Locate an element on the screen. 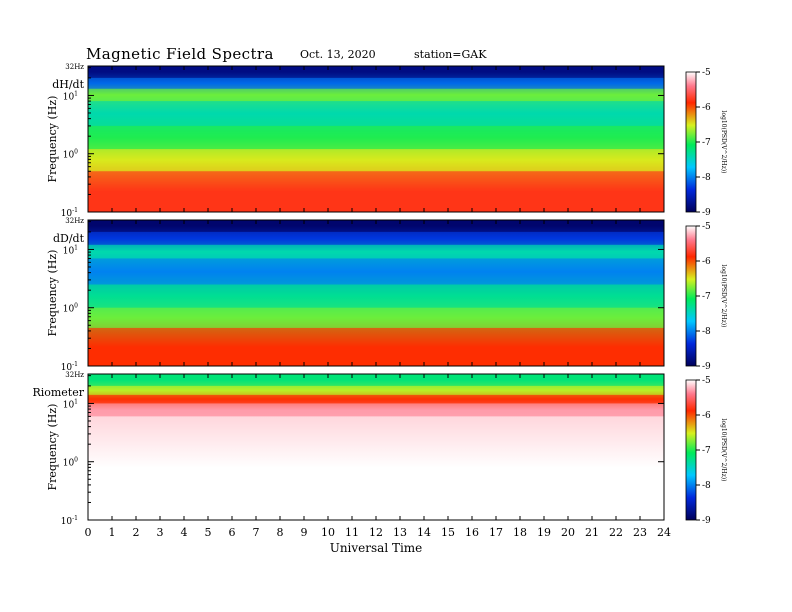 Image resolution: width=792 pixels, height=612 pixels. x-tick-label: 13 is located at coordinates (400, 532).